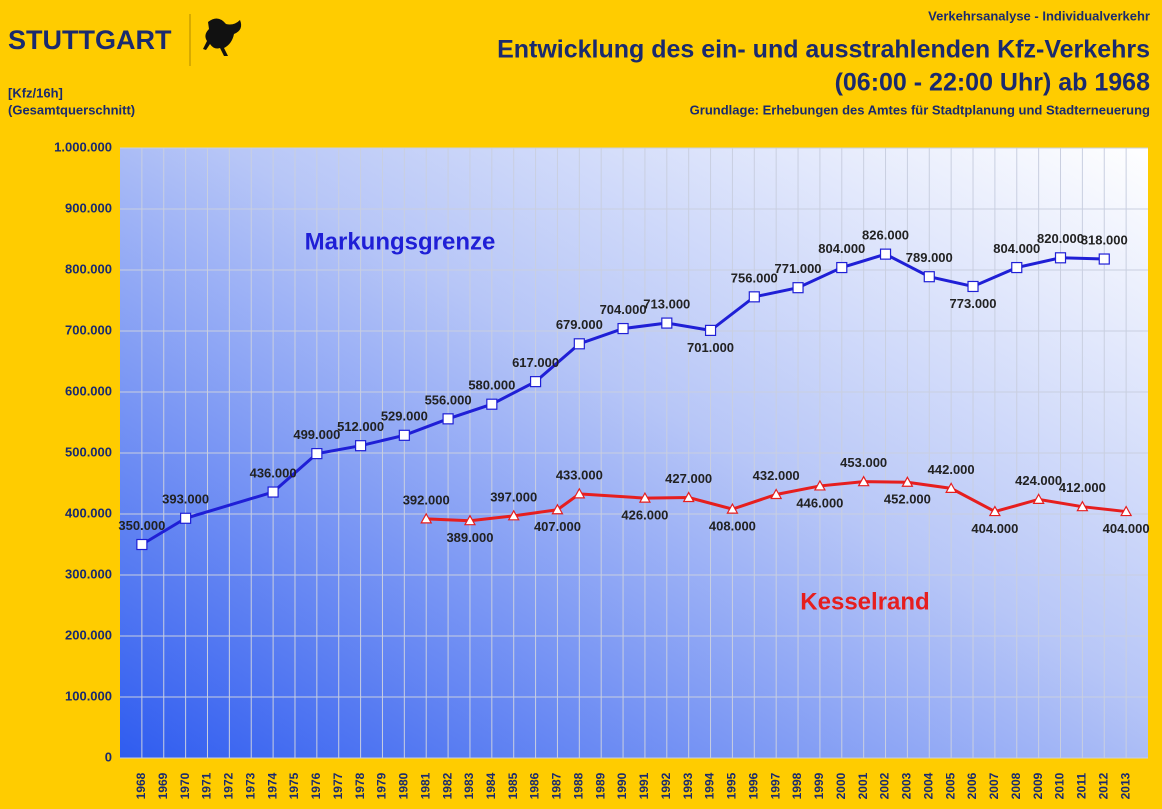 The width and height of the screenshot is (1162, 809). I want to click on overline: Verkehrsanalyse - Individualverkehr, so click(1039, 15).